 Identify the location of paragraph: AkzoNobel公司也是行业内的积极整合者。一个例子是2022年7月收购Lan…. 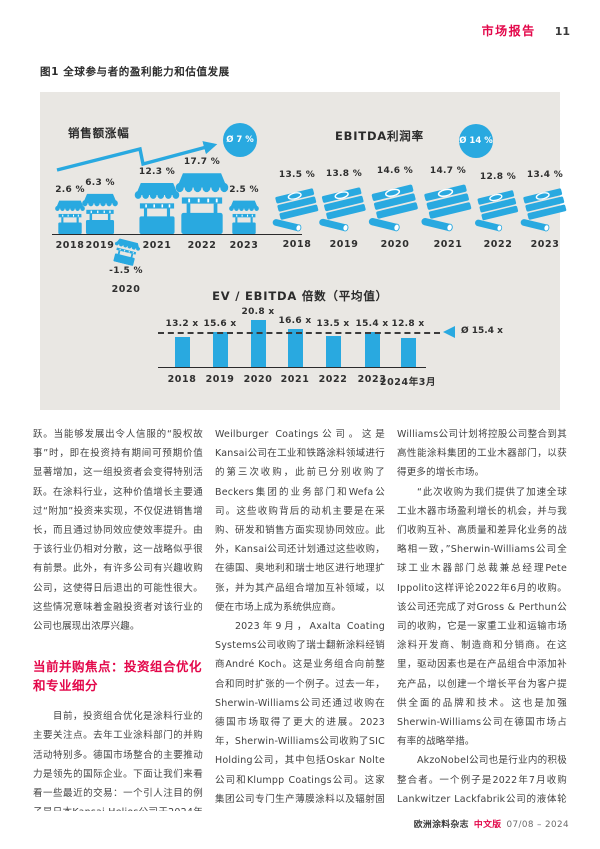
(482, 780).